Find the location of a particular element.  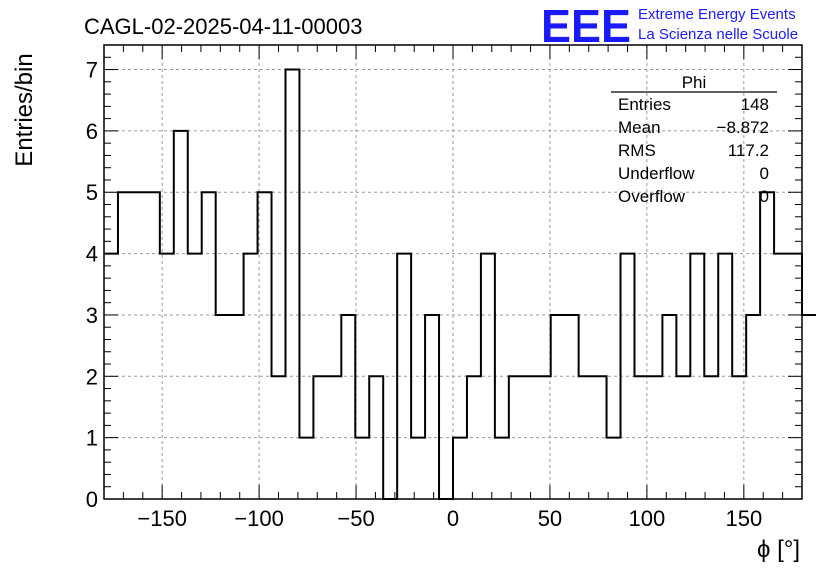

stats-row-value: 117.2 is located at coordinates (748, 150).